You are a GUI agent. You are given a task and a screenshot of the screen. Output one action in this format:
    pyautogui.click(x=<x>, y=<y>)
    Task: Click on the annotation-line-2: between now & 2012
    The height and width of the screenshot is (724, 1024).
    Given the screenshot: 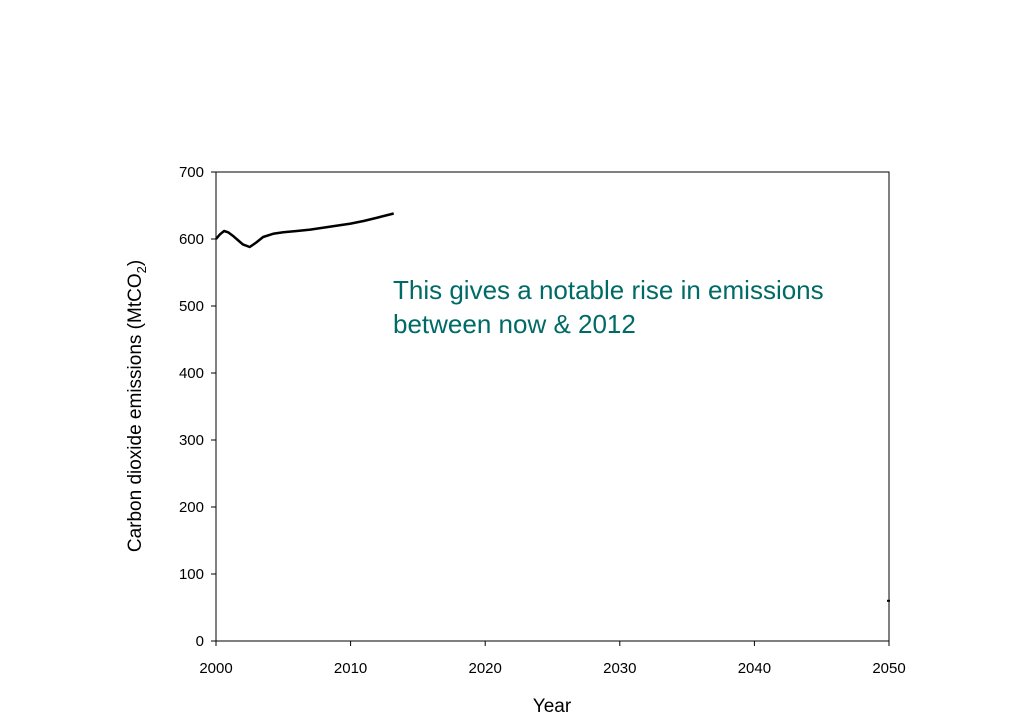 What is the action you would take?
    pyautogui.click(x=514, y=324)
    